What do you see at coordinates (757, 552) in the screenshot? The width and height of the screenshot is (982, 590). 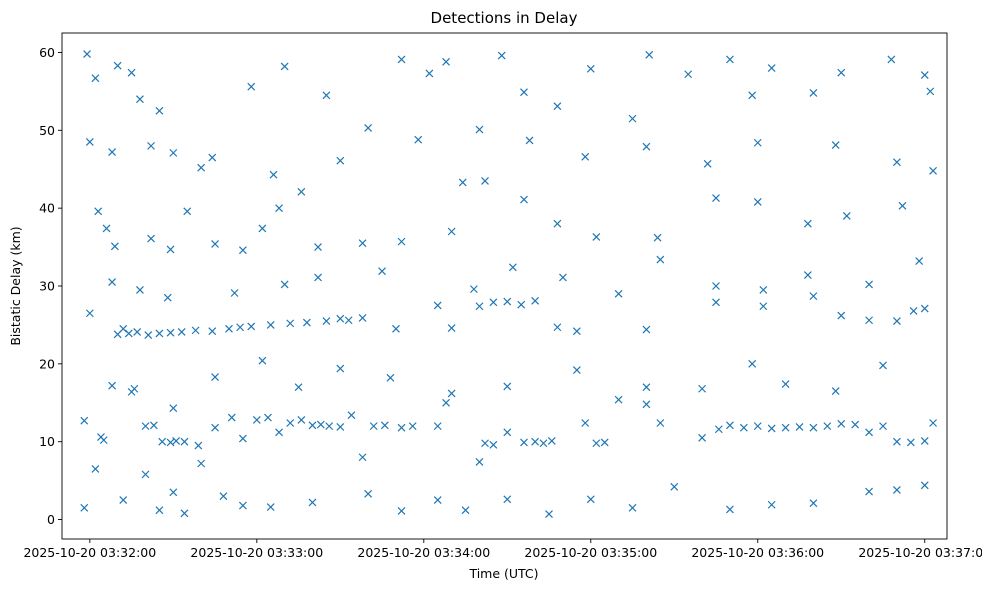 I see `x-tick-label: 2025-10-20 03:36:00` at bounding box center [757, 552].